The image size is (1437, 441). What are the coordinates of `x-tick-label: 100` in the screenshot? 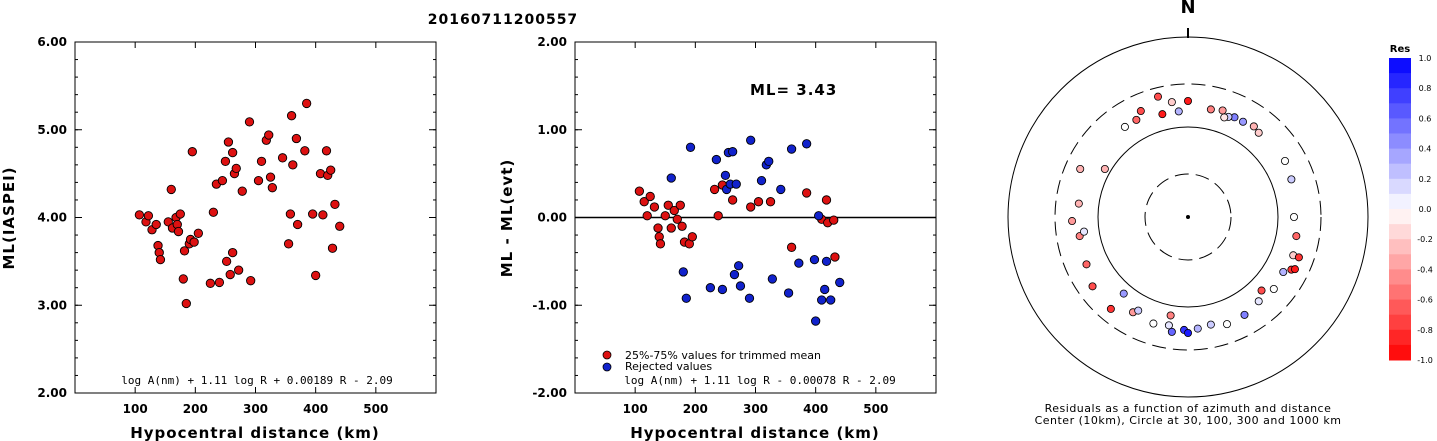 It's located at (135, 409).